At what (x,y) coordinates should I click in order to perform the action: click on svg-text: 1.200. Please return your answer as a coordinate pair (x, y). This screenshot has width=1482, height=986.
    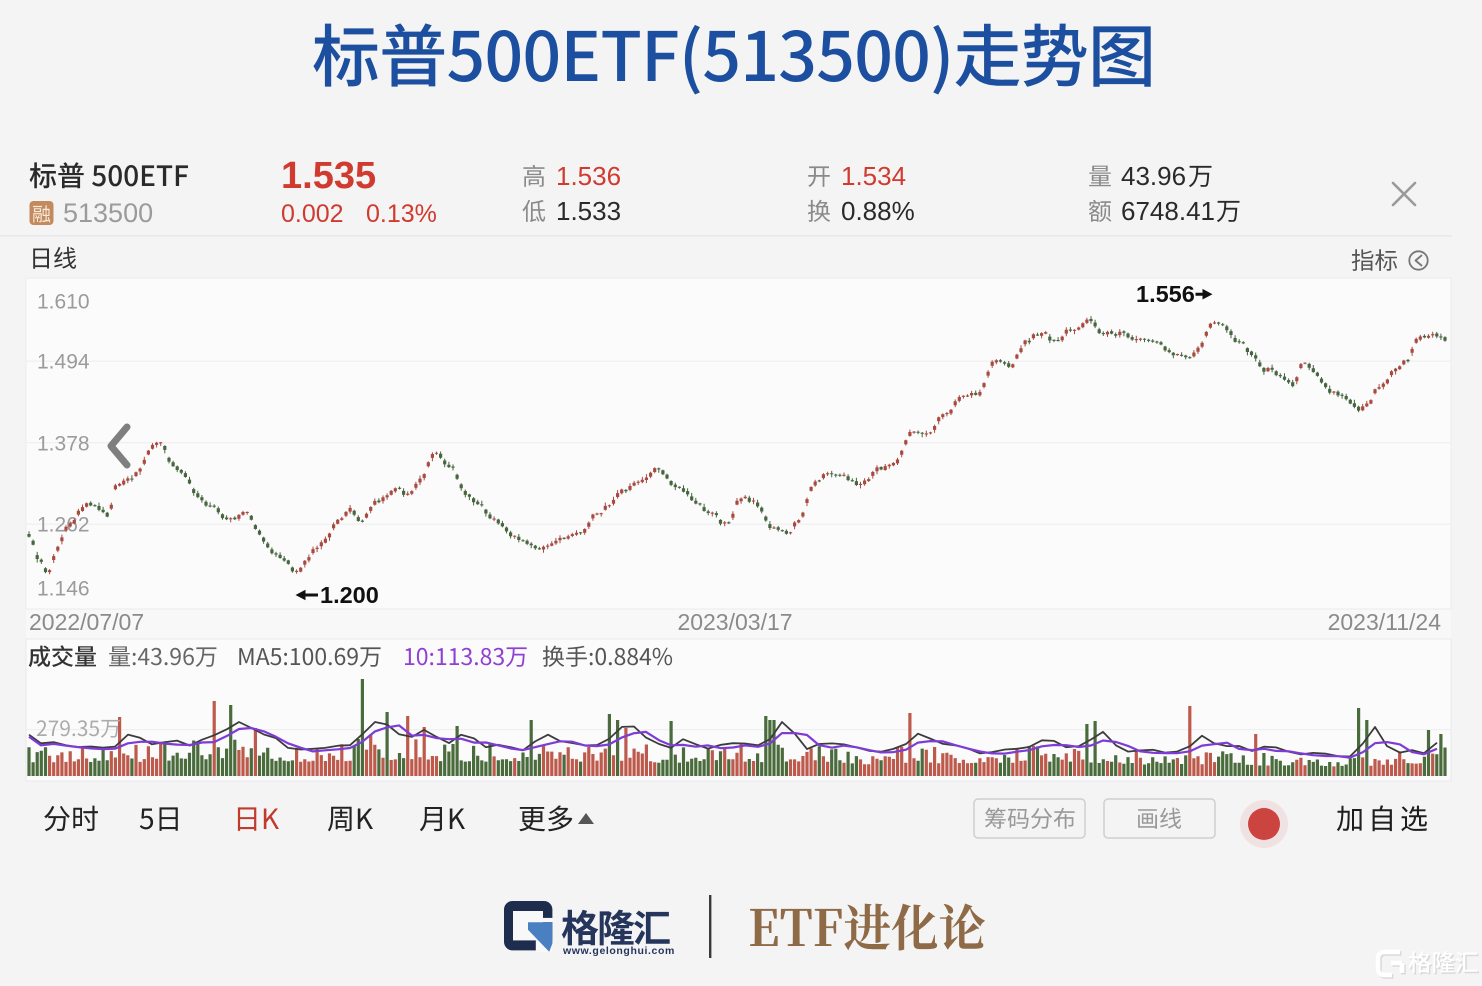
    Looking at the image, I should click on (349, 595).